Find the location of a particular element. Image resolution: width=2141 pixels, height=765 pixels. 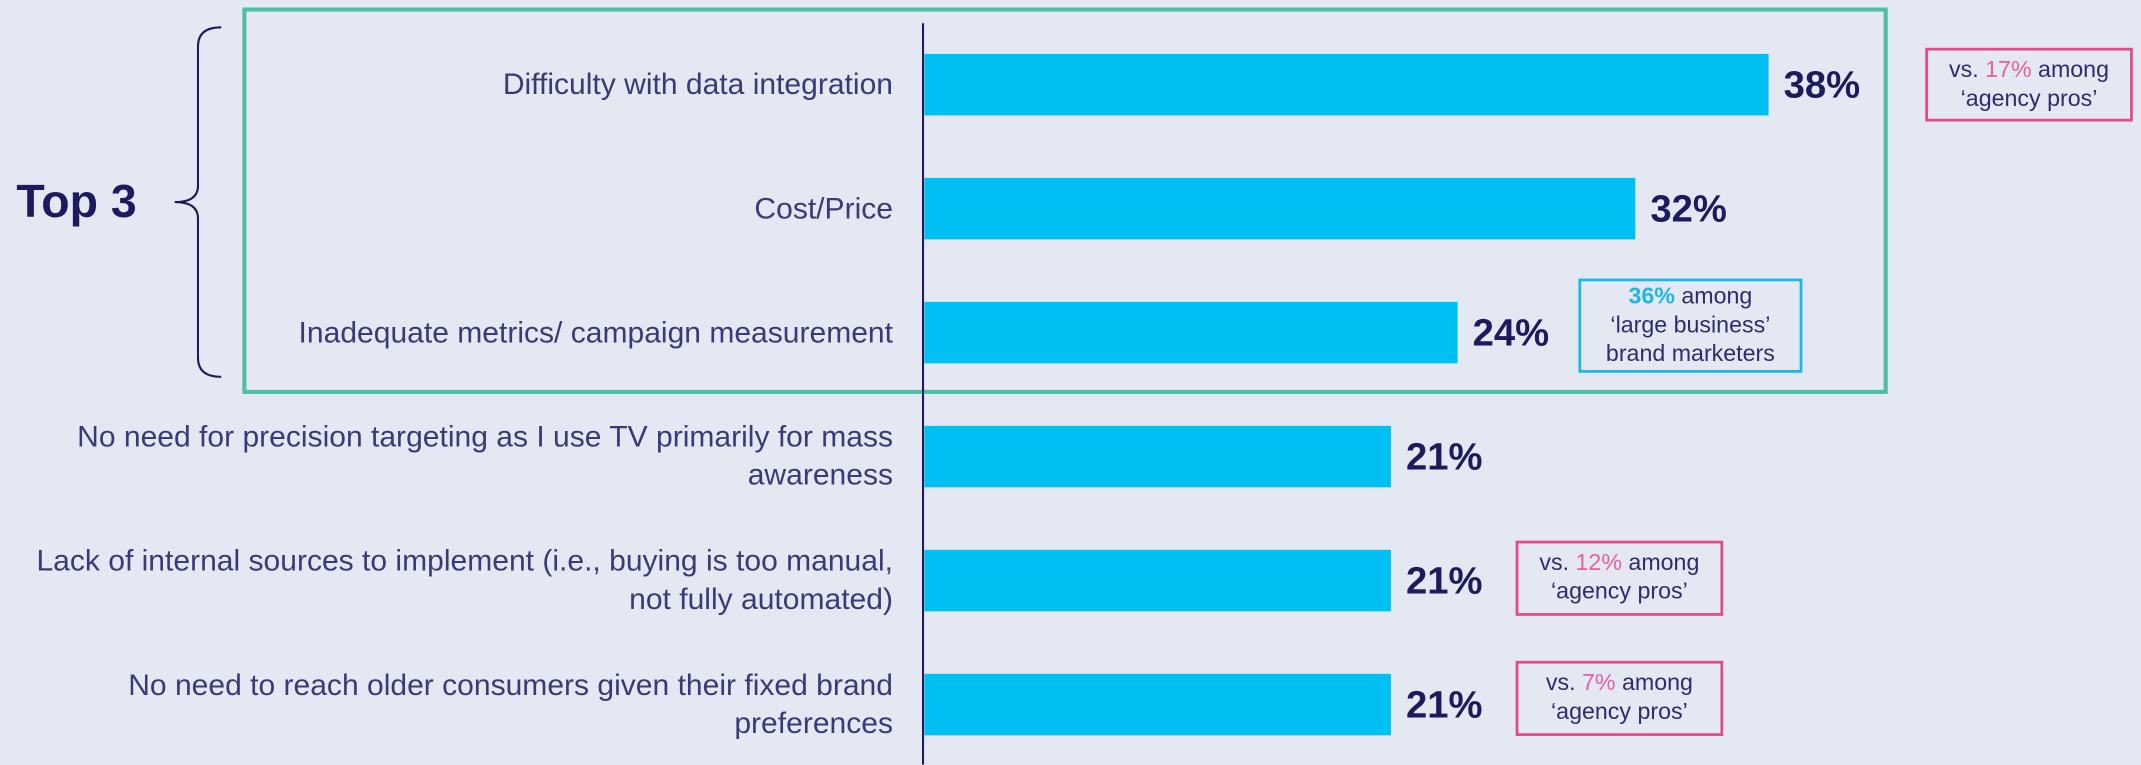

value-label: 32% is located at coordinates (1688, 208).